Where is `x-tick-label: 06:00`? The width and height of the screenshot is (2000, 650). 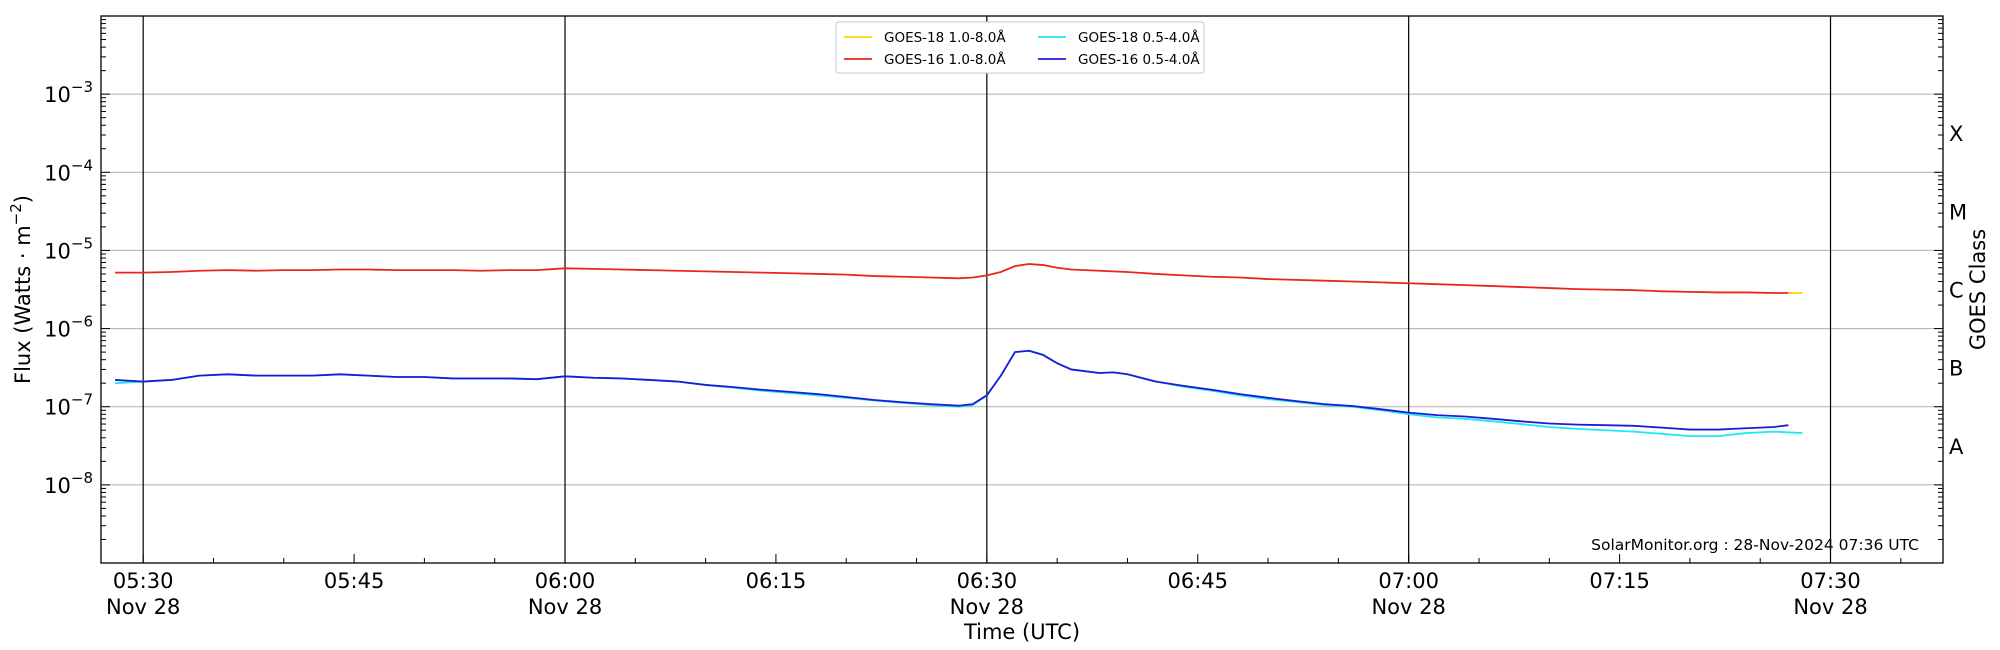 x-tick-label: 06:00 is located at coordinates (565, 581).